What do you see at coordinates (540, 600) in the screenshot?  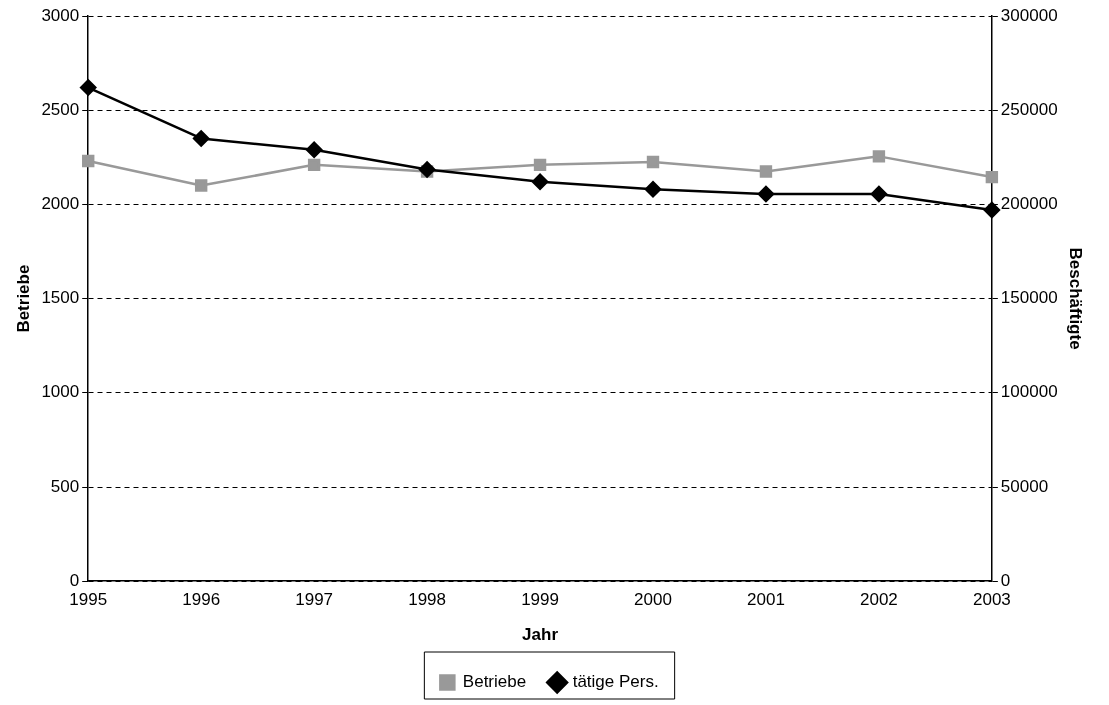 I see `x-tick-label: 1999` at bounding box center [540, 600].